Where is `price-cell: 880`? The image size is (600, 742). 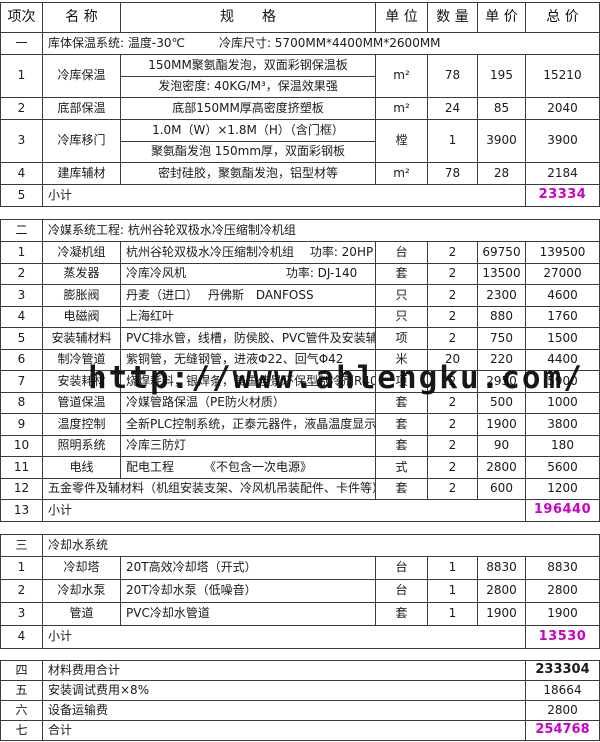 price-cell: 880 is located at coordinates (502, 316).